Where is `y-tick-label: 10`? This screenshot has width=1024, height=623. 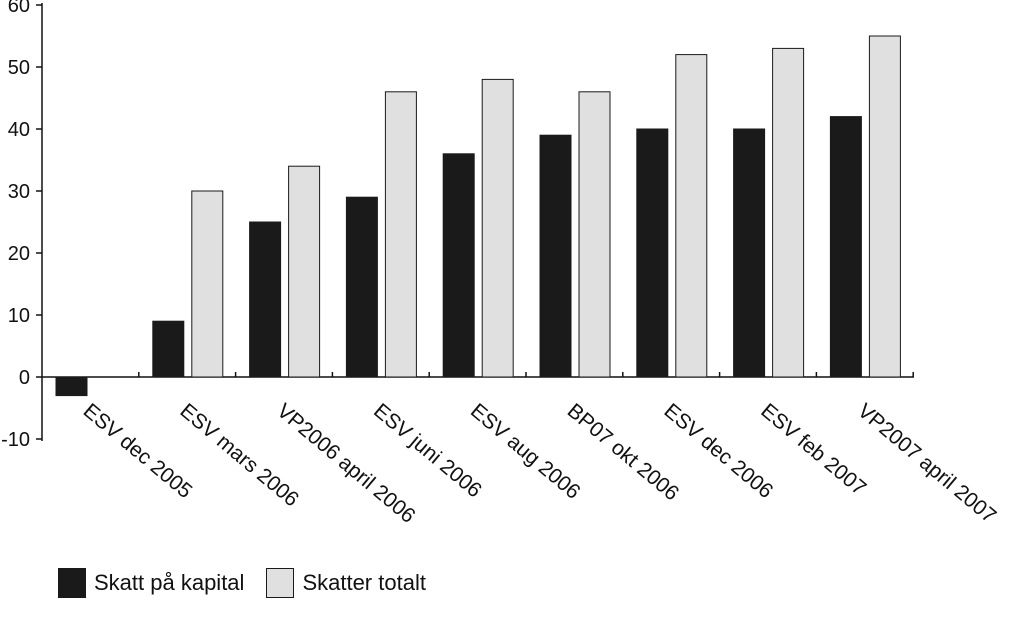 y-tick-label: 10 is located at coordinates (19, 316).